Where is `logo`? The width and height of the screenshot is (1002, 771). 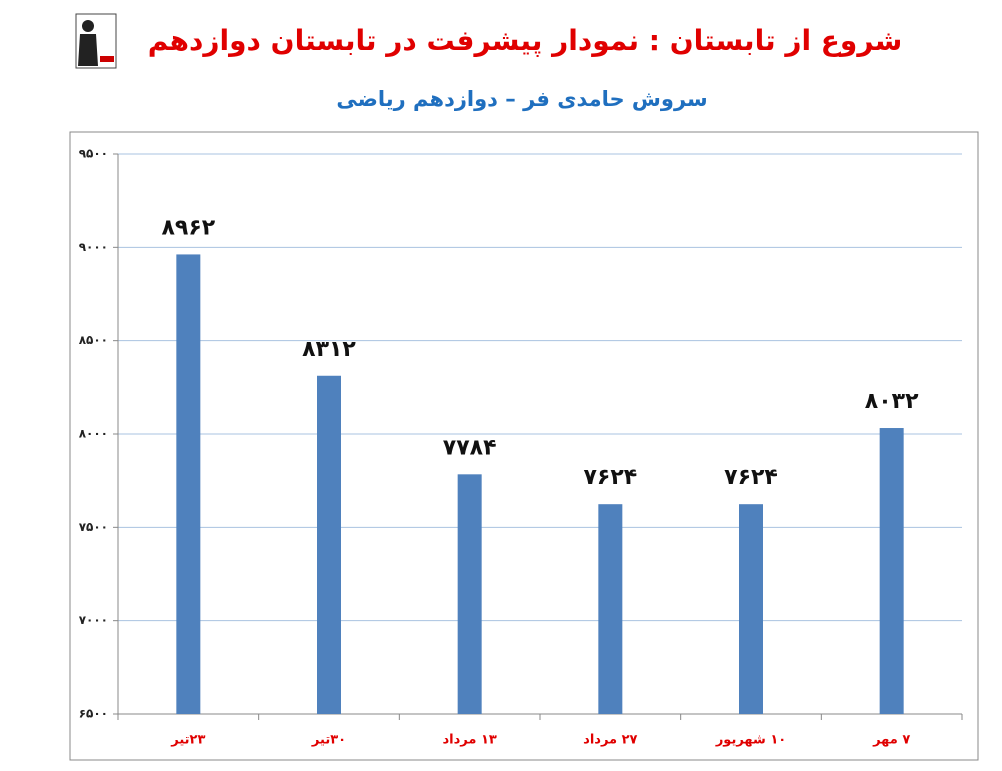
logo is located at coordinates (96, 41).